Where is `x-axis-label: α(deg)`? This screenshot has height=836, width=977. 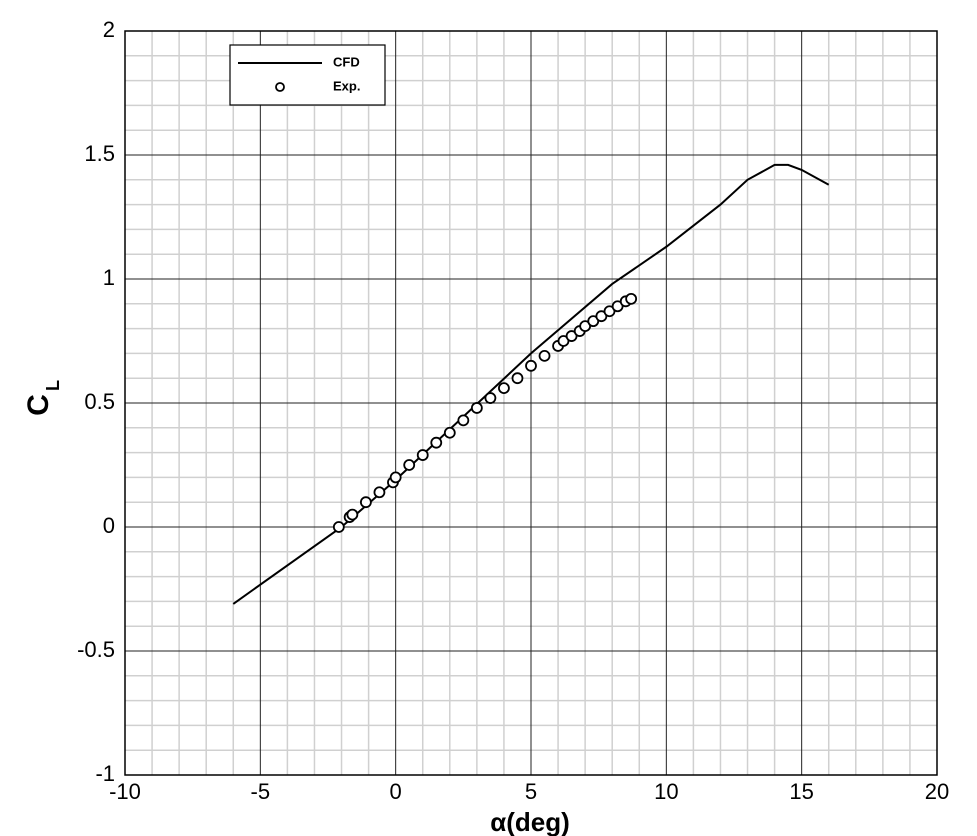
x-axis-label: α(deg) is located at coordinates (530, 821).